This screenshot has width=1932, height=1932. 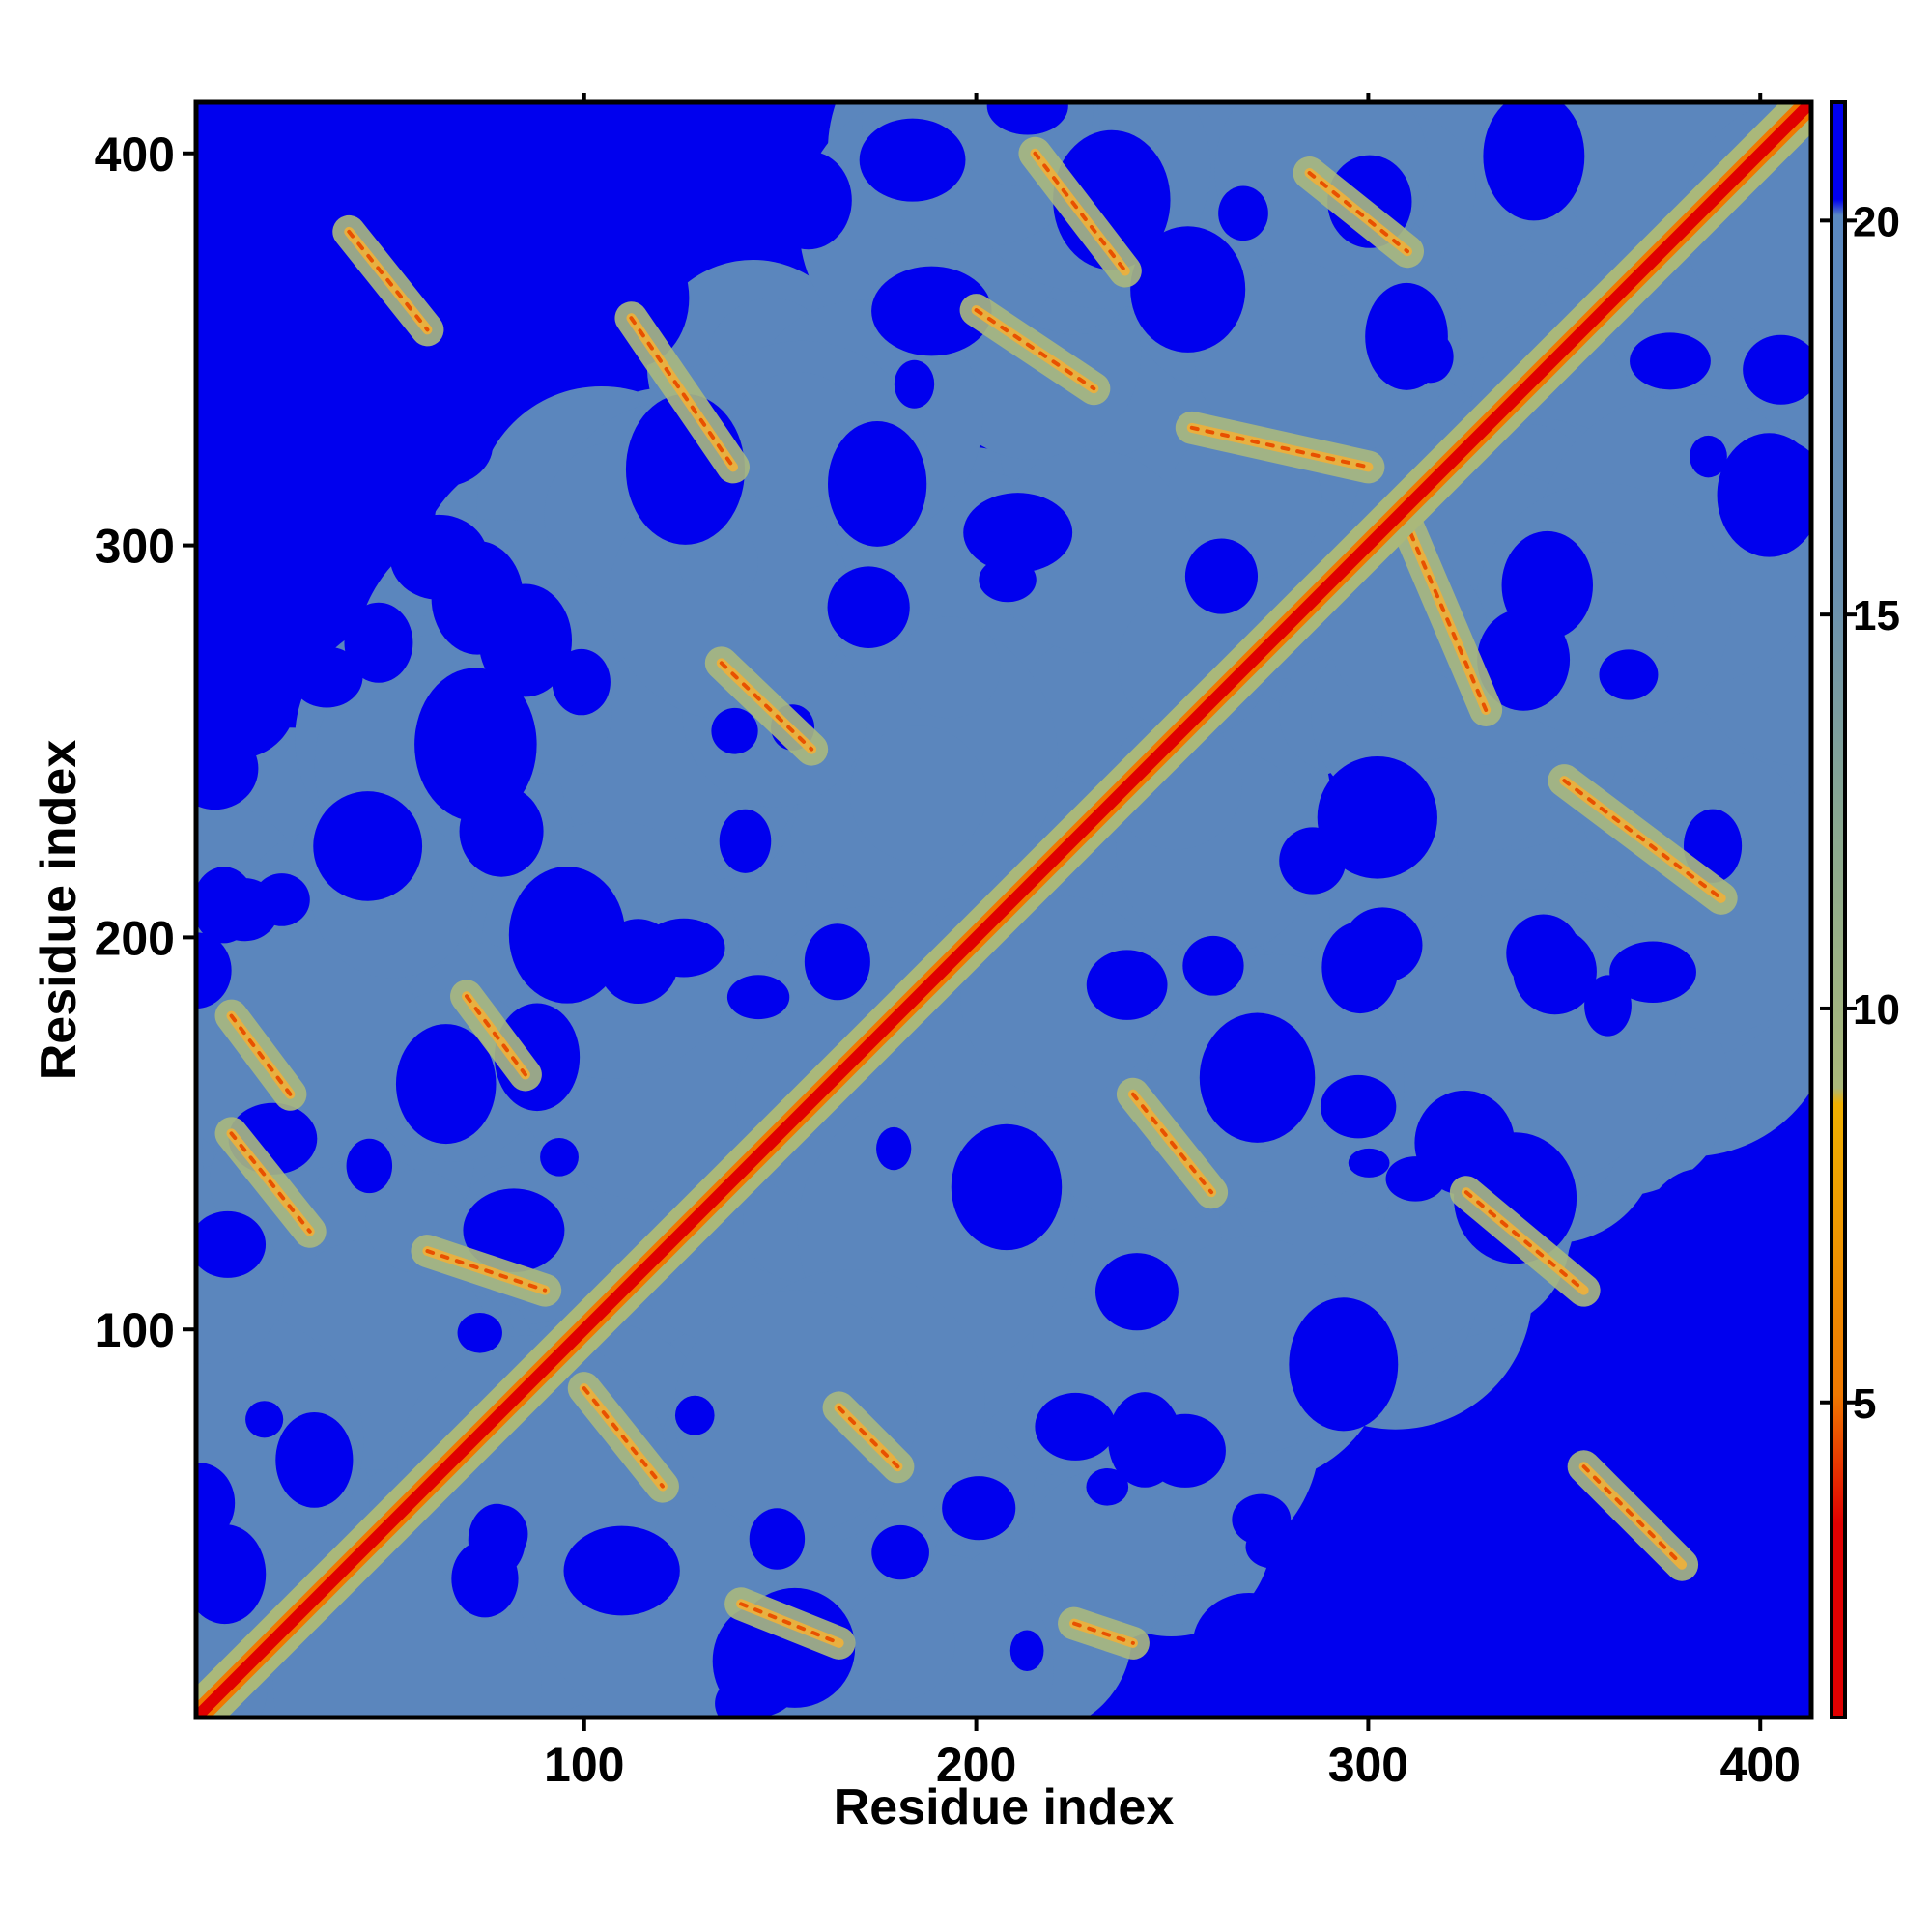 I want to click on colorbar-ticks: 5 10 15 20, so click(x=1860, y=813).